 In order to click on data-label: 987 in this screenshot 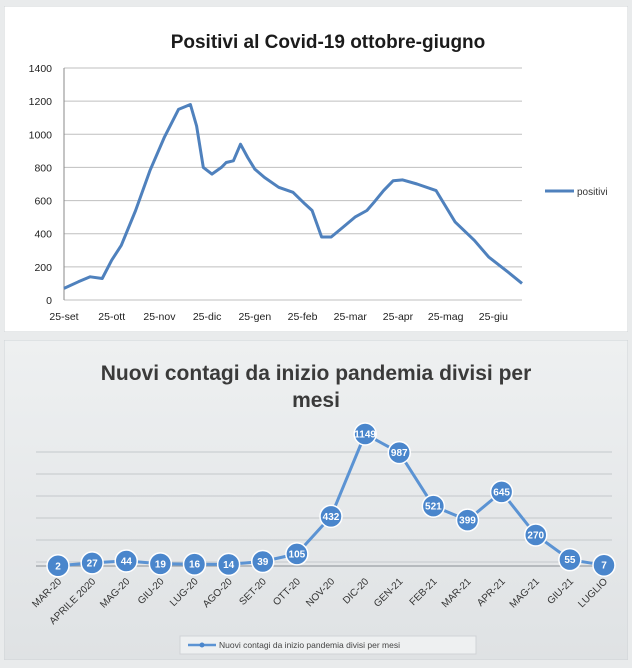, I will do `click(399, 453)`.